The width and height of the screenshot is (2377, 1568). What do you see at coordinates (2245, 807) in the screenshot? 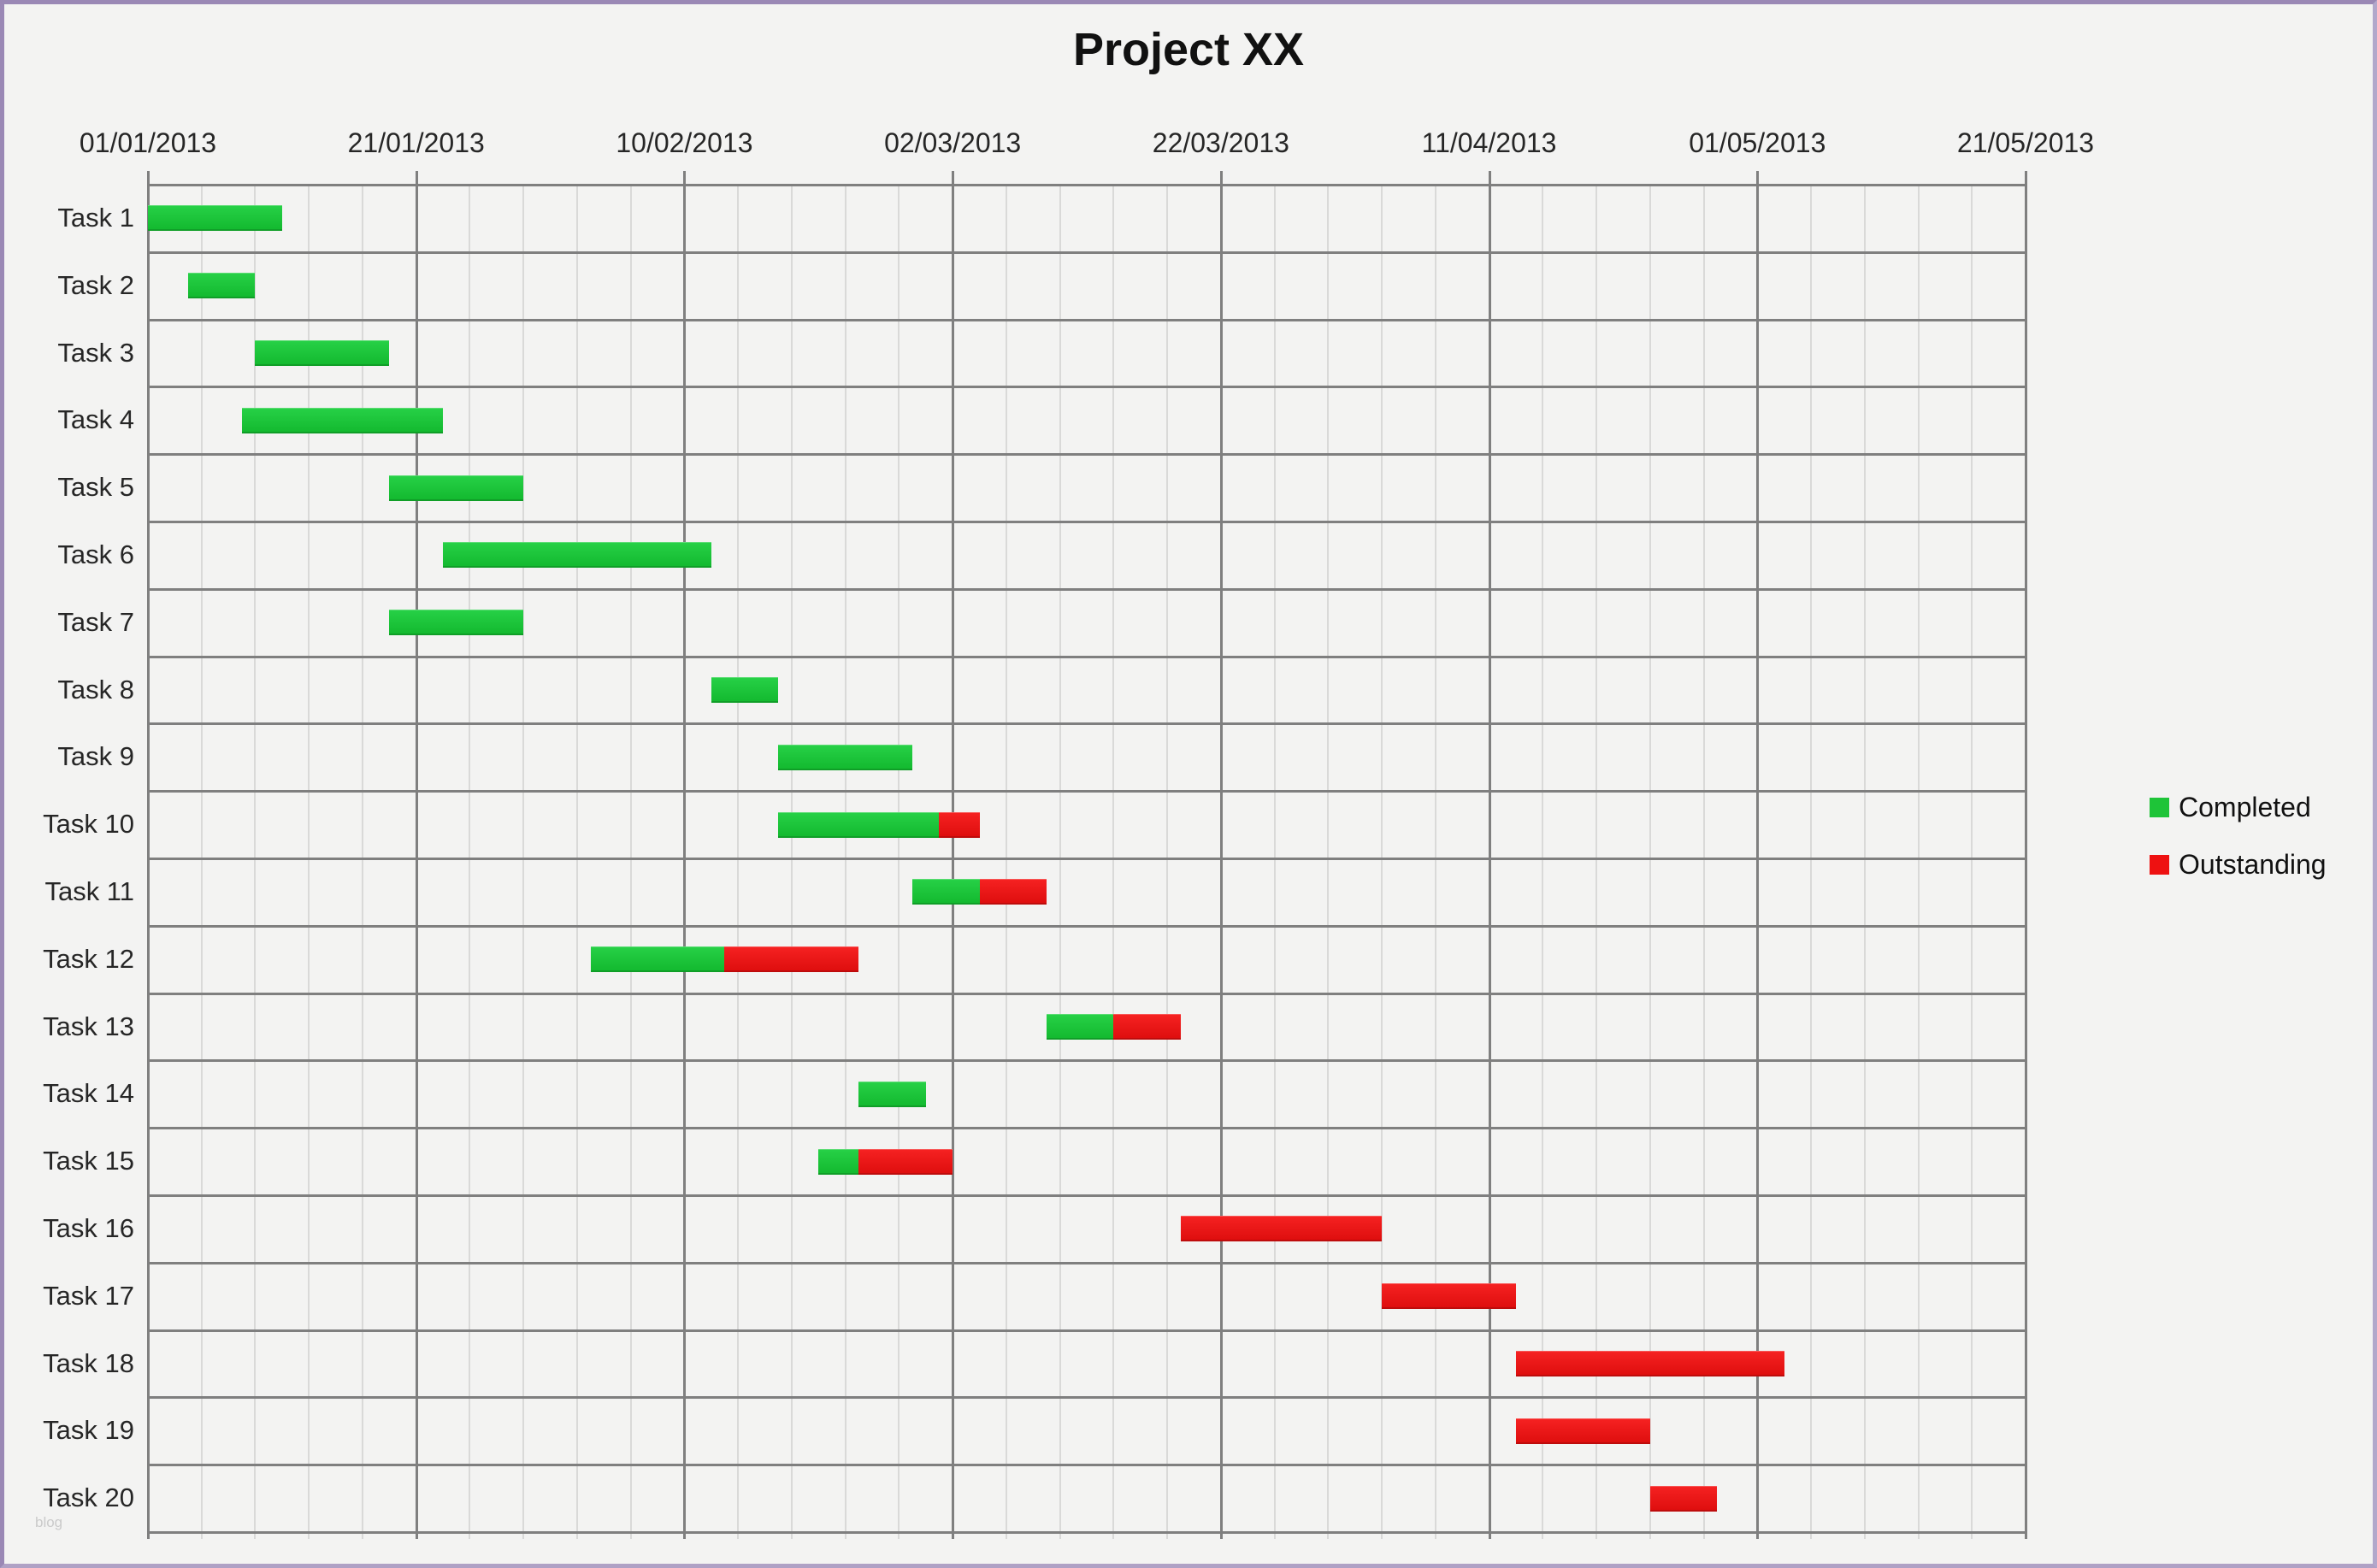
I see `legend-label-completed: Completed` at bounding box center [2245, 807].